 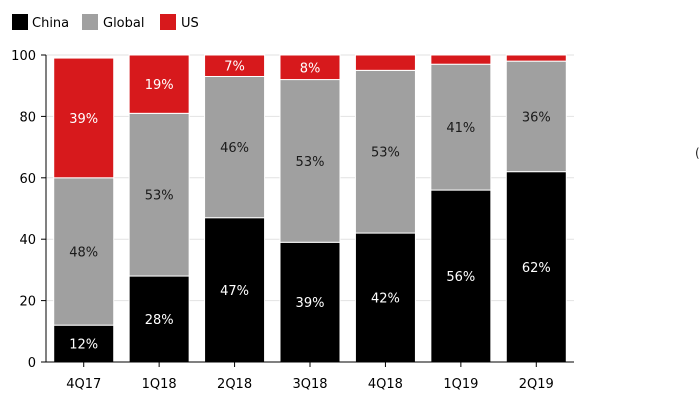 I want to click on legend-swatch-us, so click(x=168, y=22).